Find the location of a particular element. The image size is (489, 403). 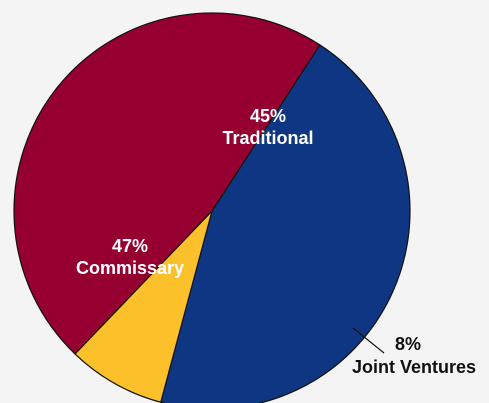

commissary-category-label: Commissary is located at coordinates (130, 268).